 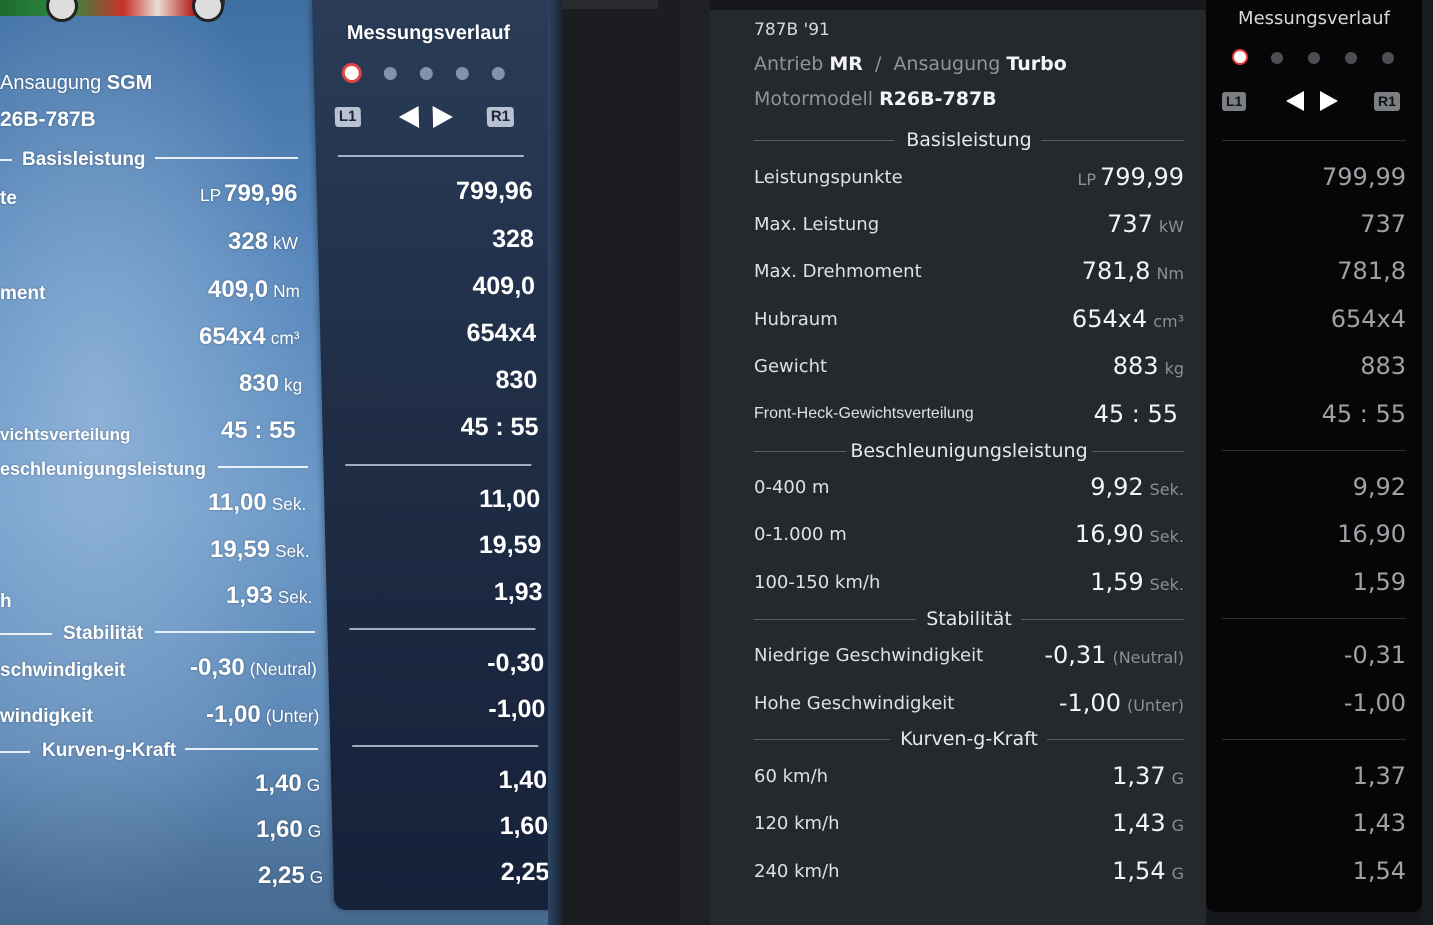 What do you see at coordinates (494, 191) in the screenshot?
I see `photo-history-value: 799,96` at bounding box center [494, 191].